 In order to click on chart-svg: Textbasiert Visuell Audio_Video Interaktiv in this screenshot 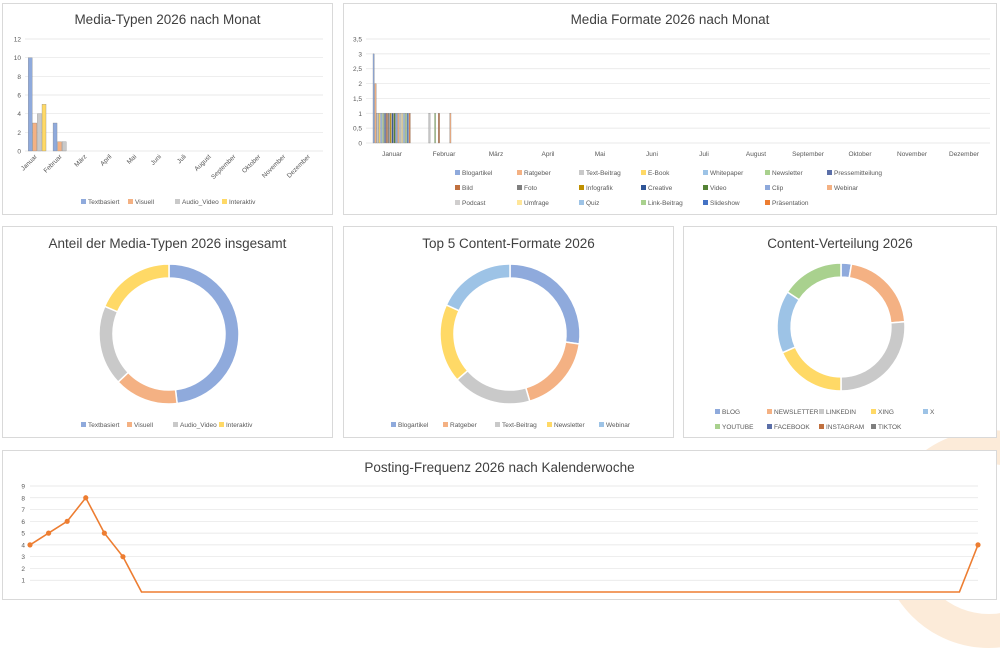, I will do `click(167, 346)`.